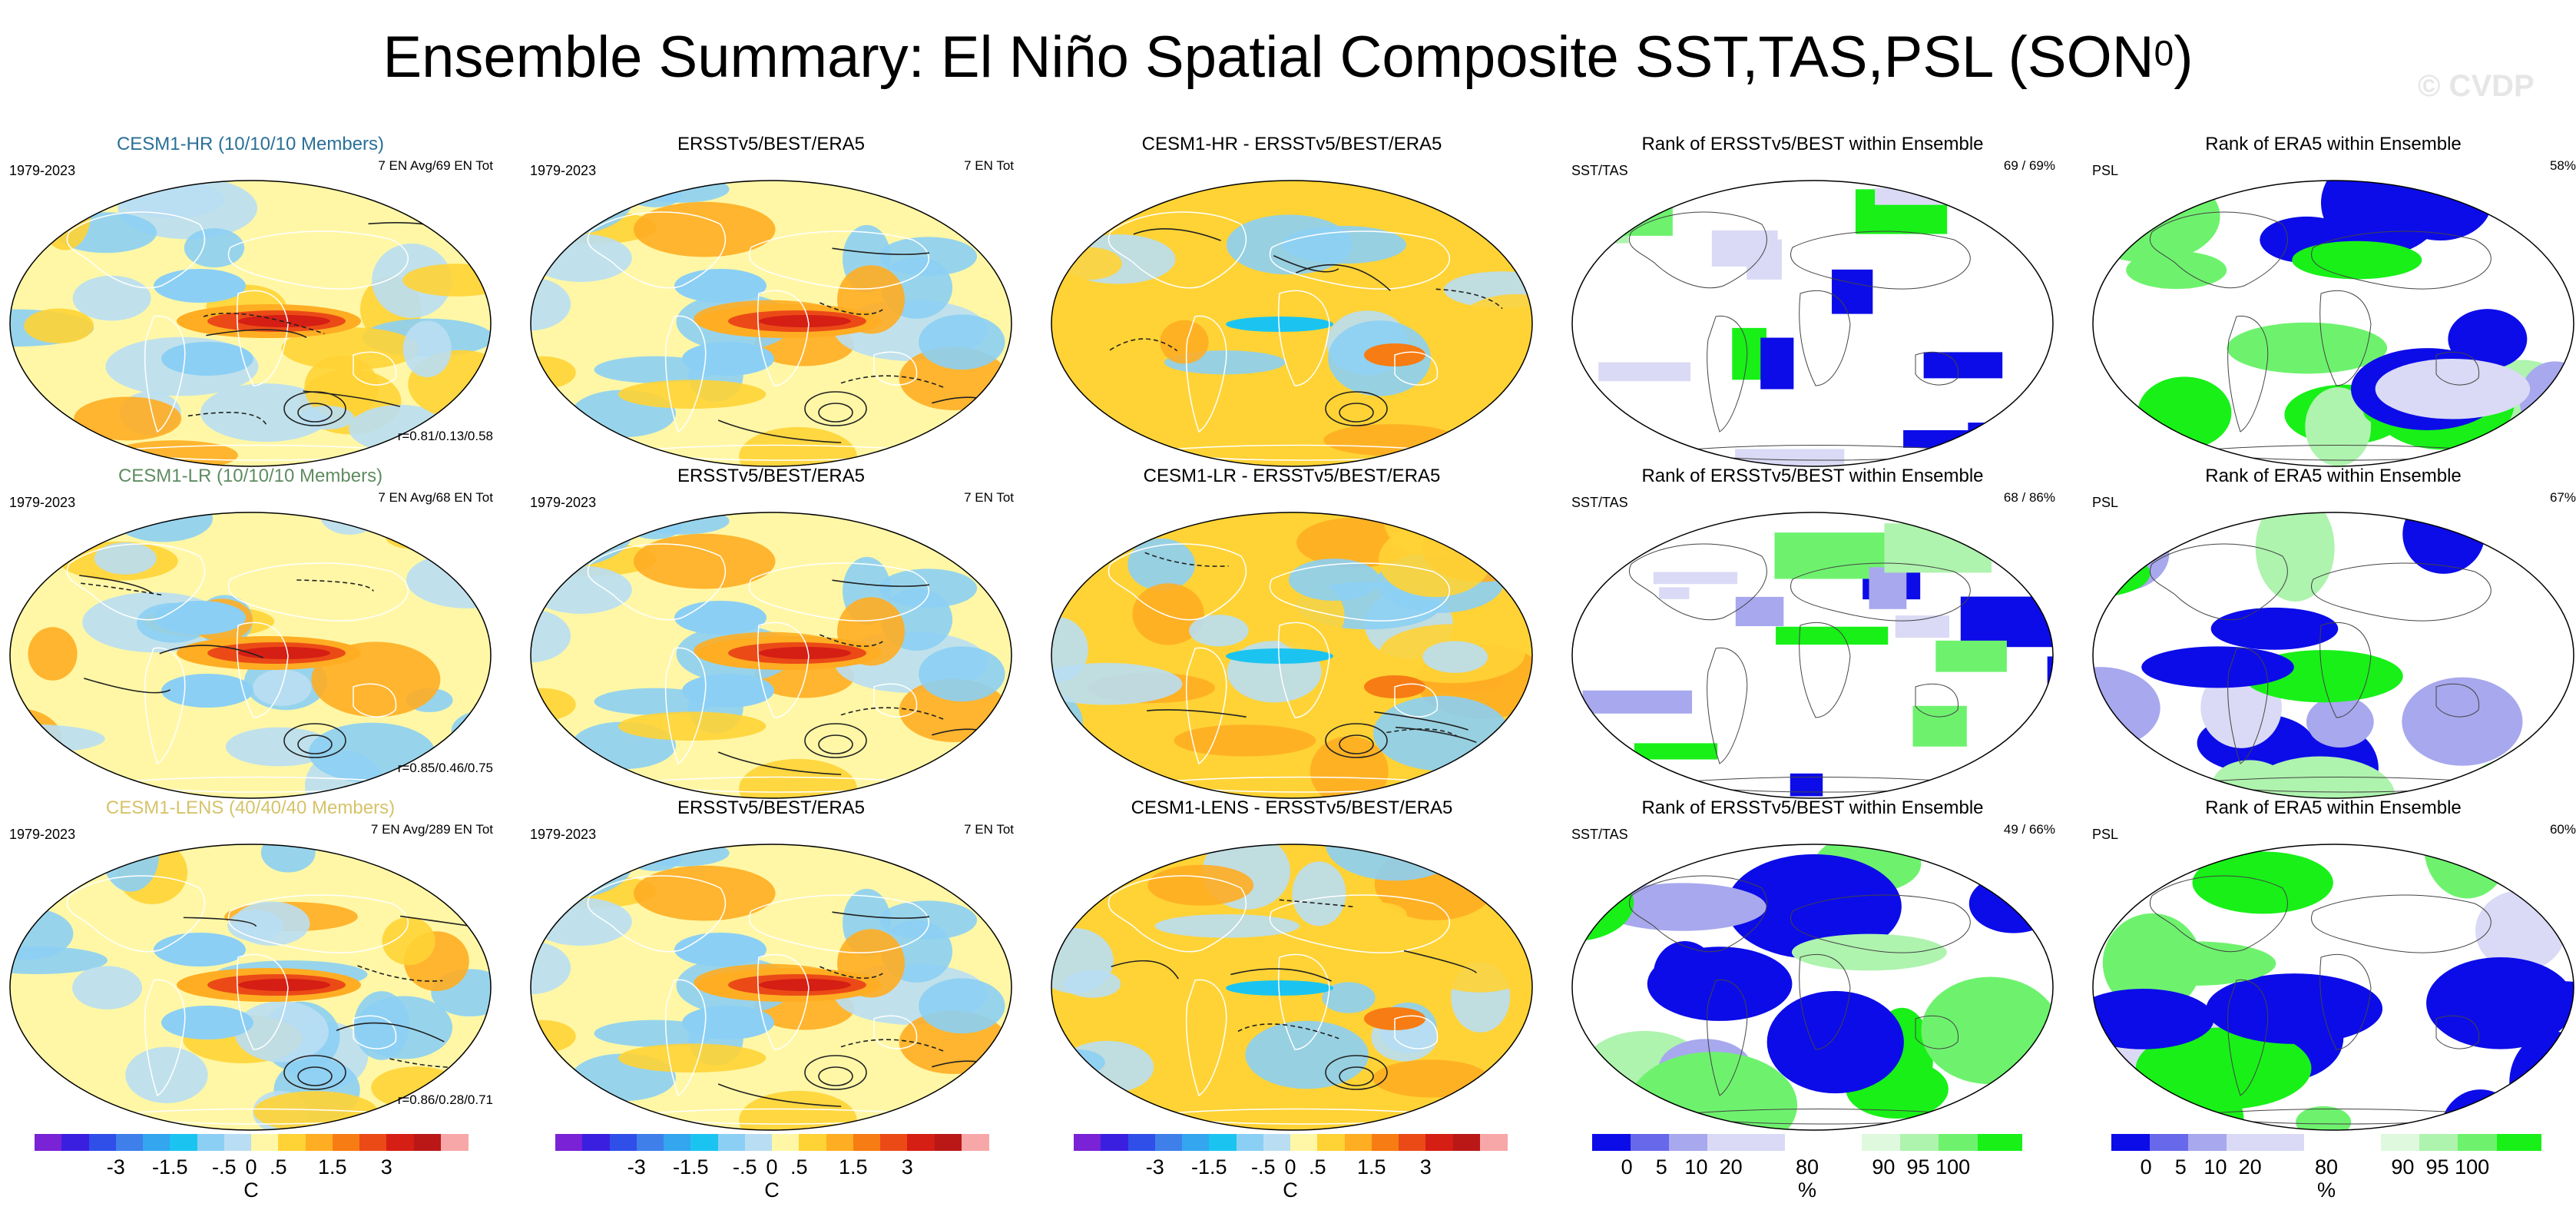 This screenshot has width=2576, height=1220. Describe the element at coordinates (1599, 502) in the screenshot. I see `variable-label: SST/TAS` at that location.